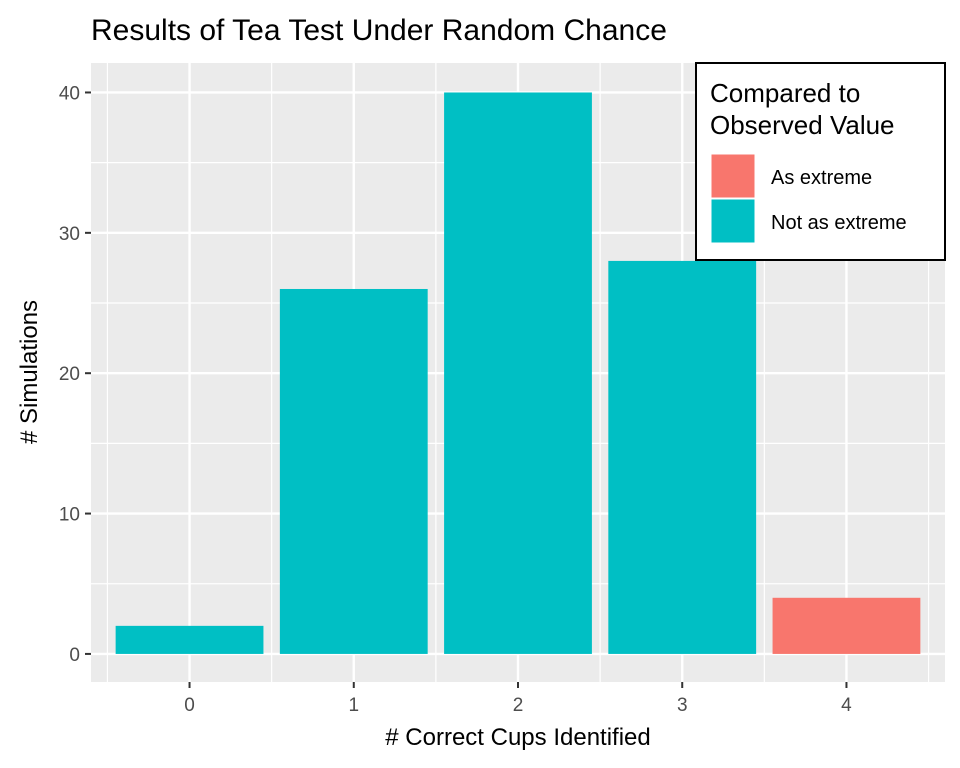 Image resolution: width=960 pixels, height=768 pixels. I want to click on legend-title-line-1: Compared to, so click(785, 93).